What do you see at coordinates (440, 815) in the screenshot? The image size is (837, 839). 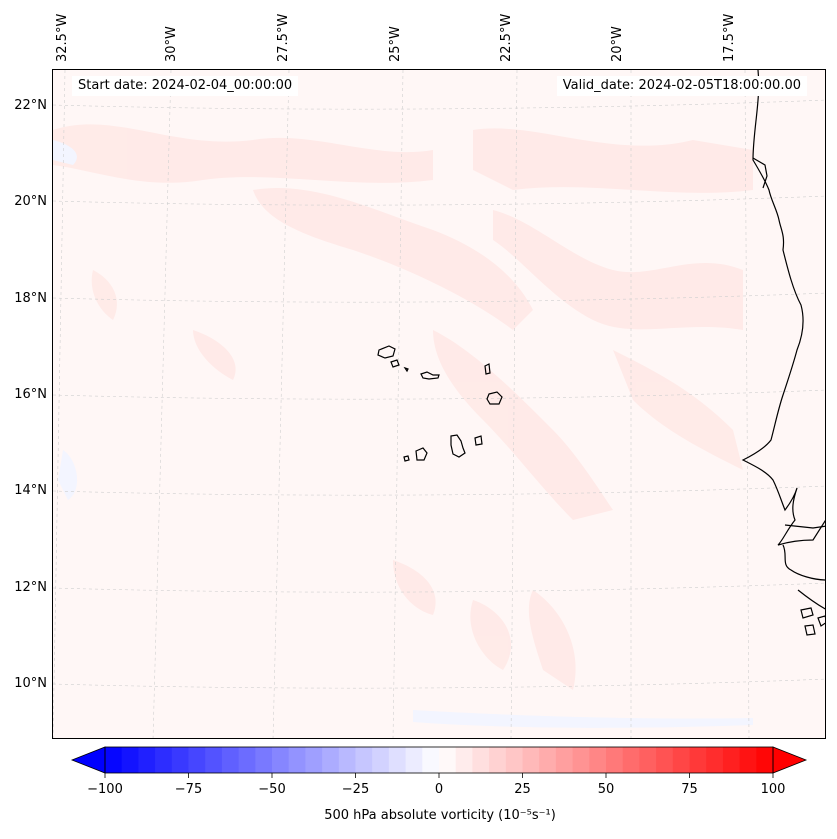 I see `colorbar-label: 500 hPa absolute vorticity (10⁻⁵s⁻¹)` at bounding box center [440, 815].